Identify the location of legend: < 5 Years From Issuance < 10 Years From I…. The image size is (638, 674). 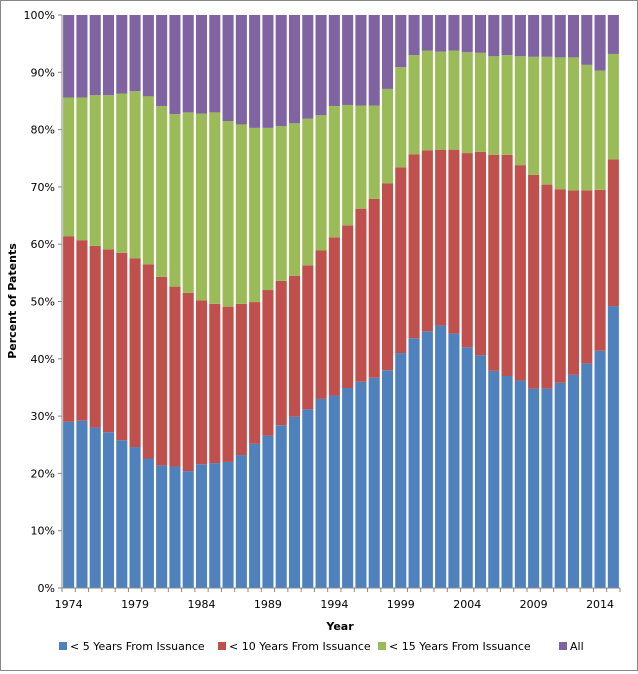
(321, 646).